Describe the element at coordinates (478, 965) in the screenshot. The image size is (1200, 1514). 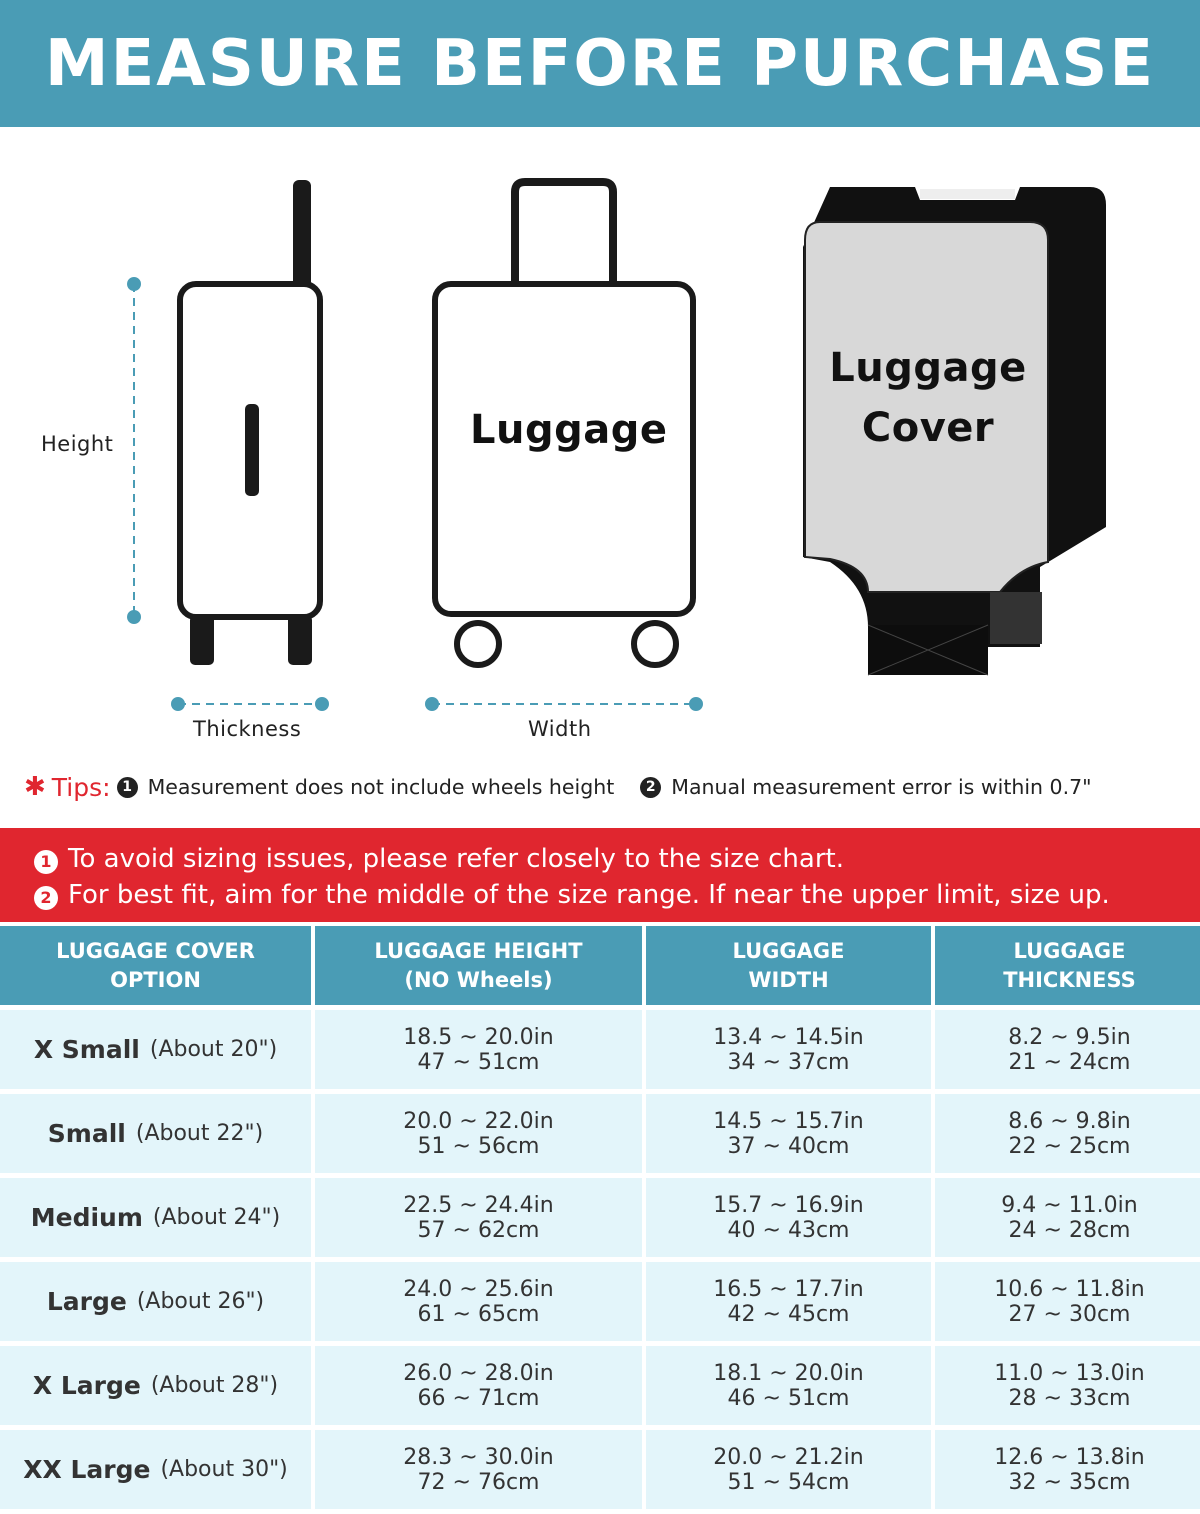
I see `header-height: LUGGAGE HEIGHT (NO Wheels)` at that location.